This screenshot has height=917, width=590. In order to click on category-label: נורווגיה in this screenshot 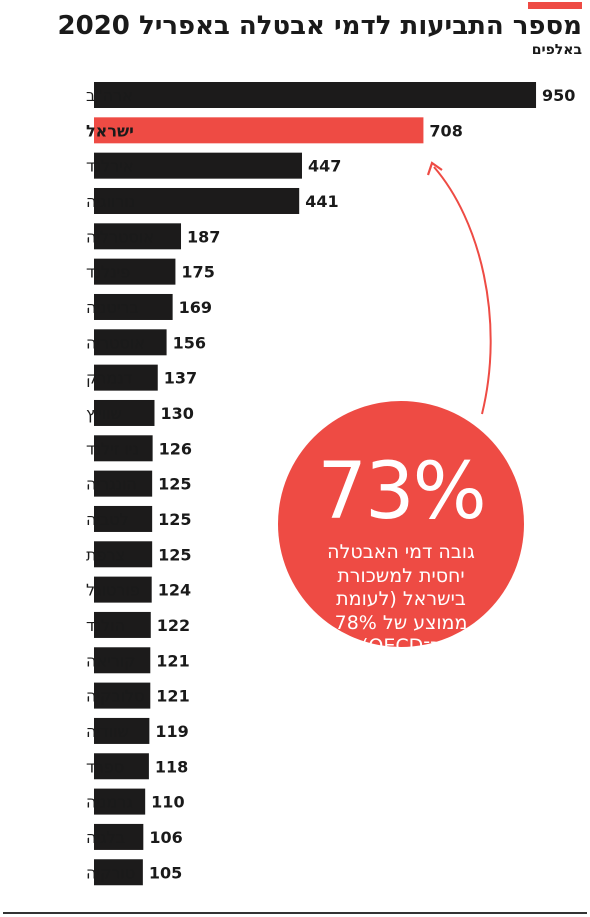, I will do `click(110, 201)`.